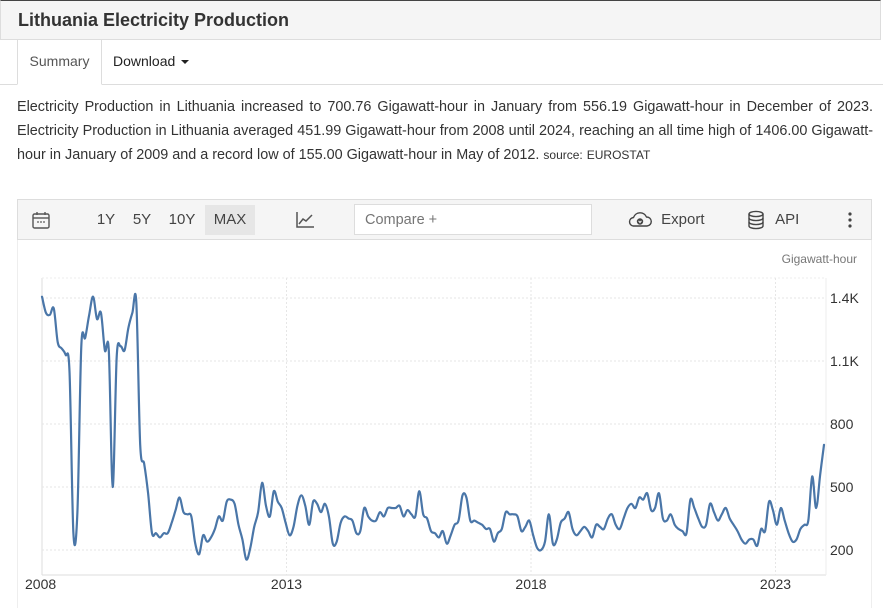 This screenshot has height=608, width=883. What do you see at coordinates (756, 220) in the screenshot?
I see `database-icon` at bounding box center [756, 220].